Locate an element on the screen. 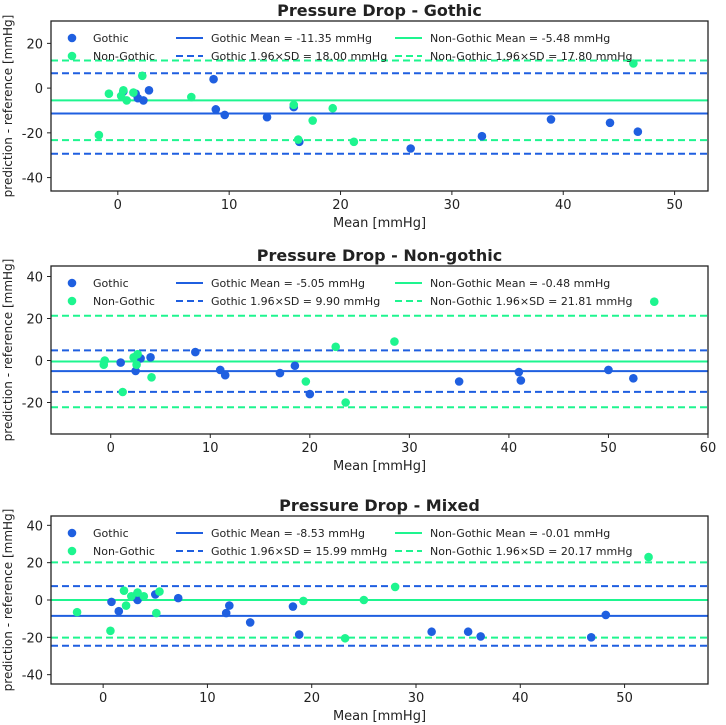  x-tick-label: 40 is located at coordinates (563, 205).